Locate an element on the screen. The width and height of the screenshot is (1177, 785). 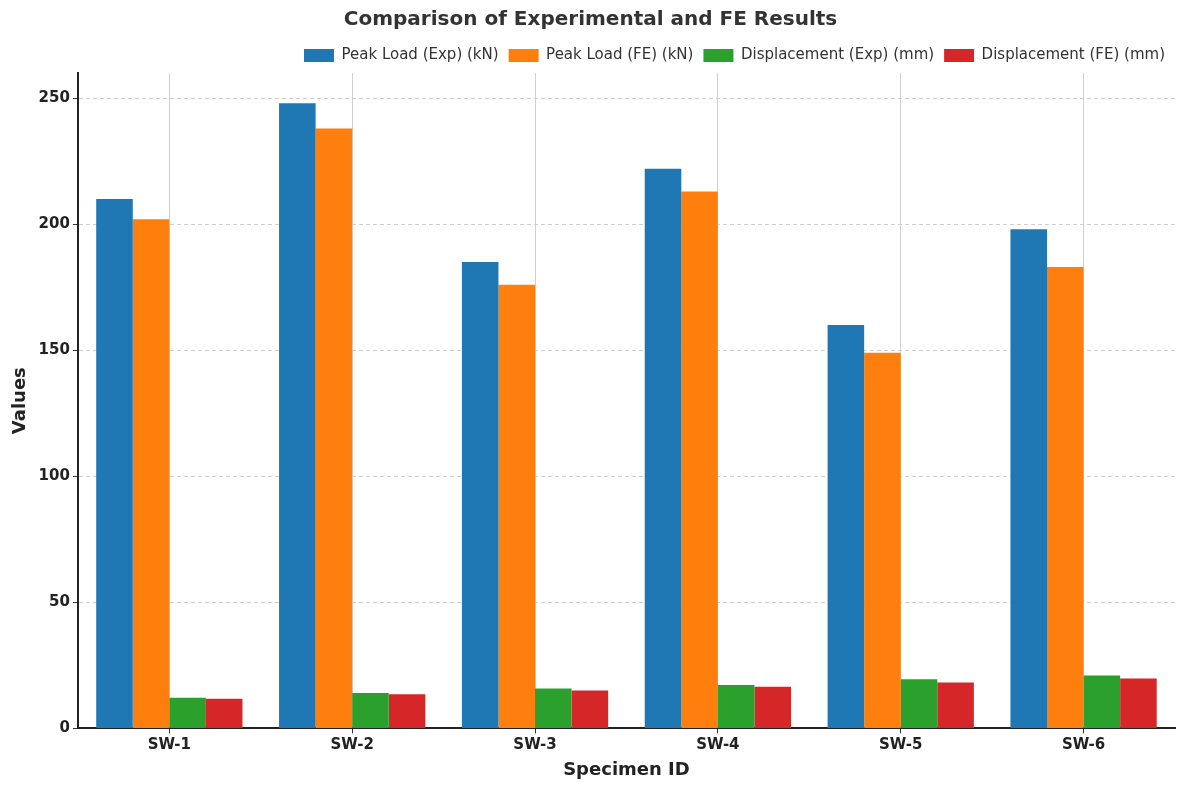
chart-title: Comparison of Experimental and FE Results is located at coordinates (590, 18).